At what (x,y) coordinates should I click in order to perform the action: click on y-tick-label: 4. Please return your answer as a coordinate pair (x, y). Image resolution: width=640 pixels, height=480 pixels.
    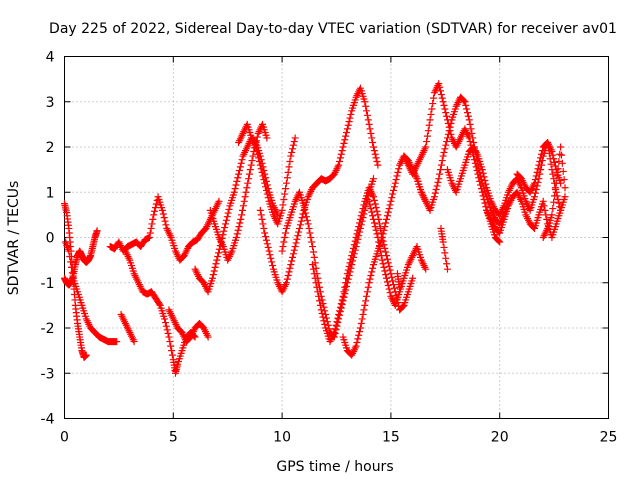
    Looking at the image, I should click on (50, 58).